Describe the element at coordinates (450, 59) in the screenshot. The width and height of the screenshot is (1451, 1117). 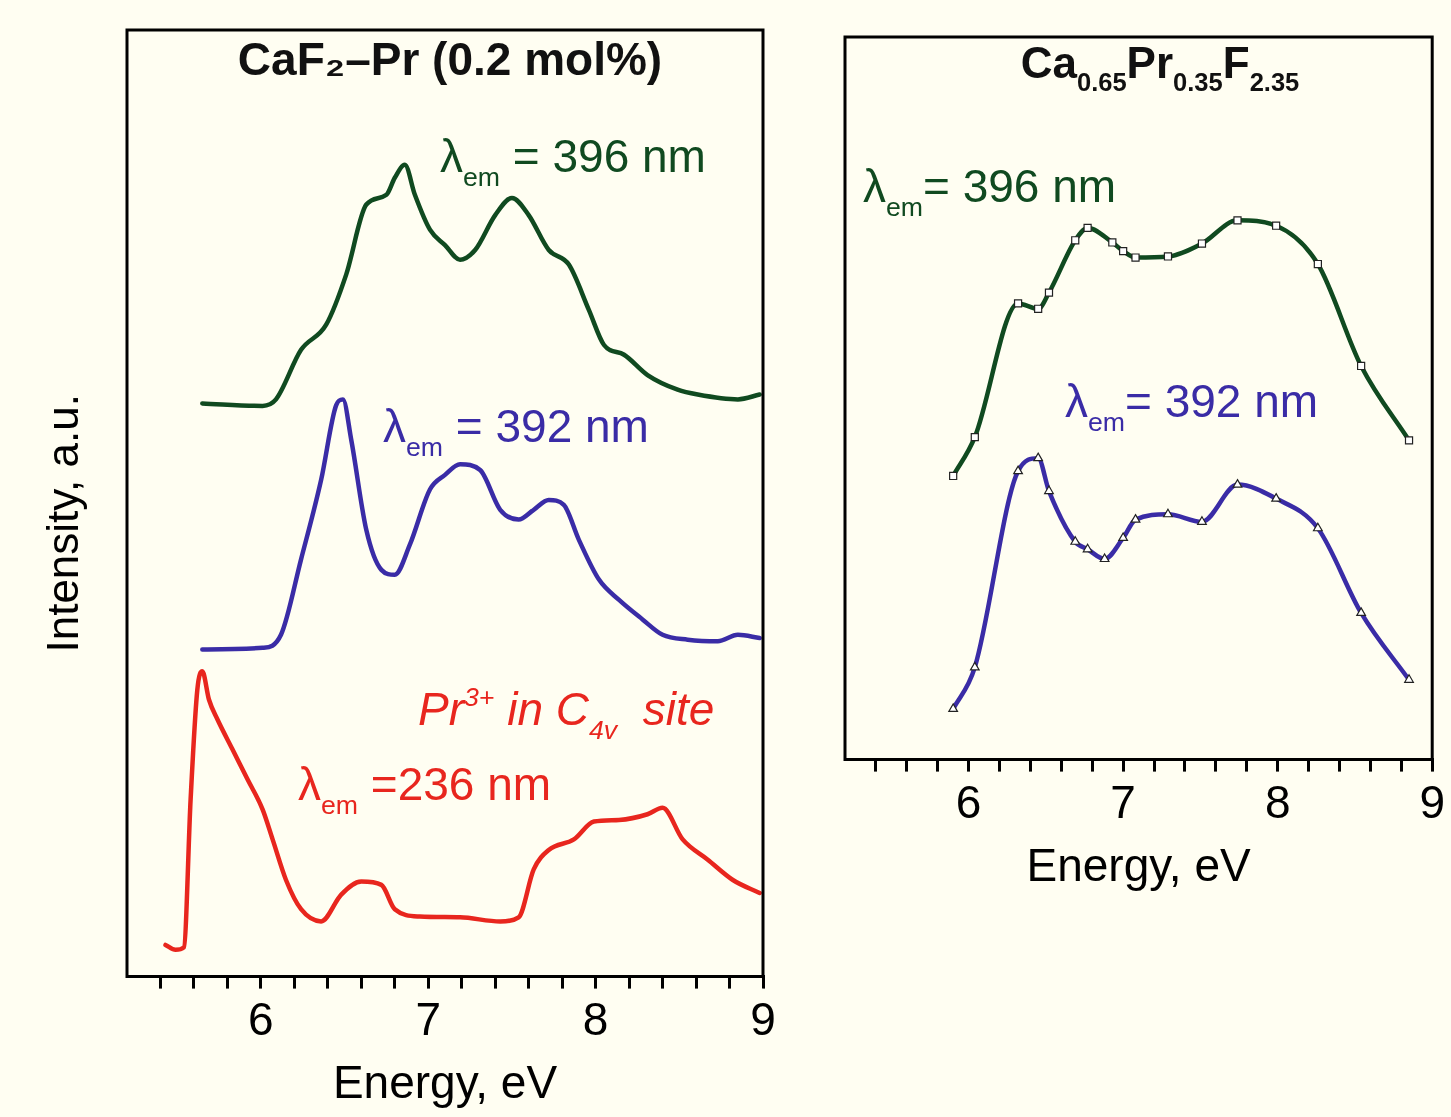
I see `chart-title: CaF₂–Pr (0.2 mol%)` at that location.